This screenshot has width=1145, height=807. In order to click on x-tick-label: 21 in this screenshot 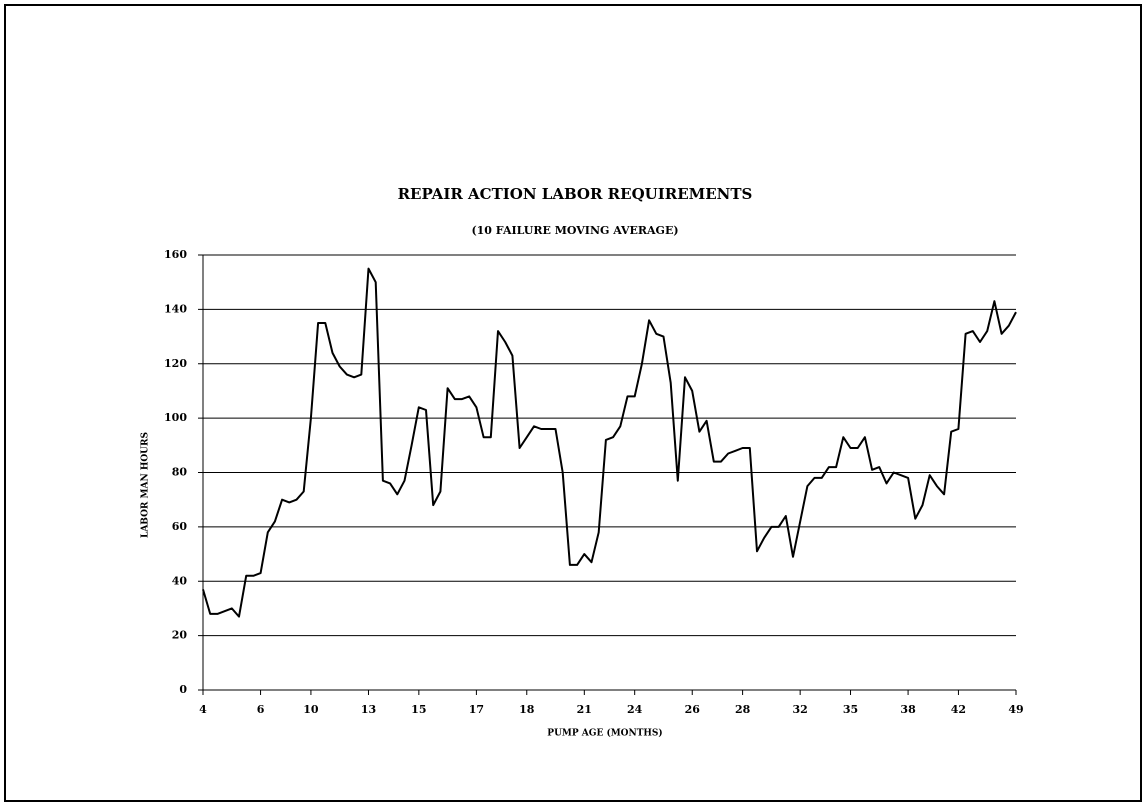, I will do `click(584, 709)`.